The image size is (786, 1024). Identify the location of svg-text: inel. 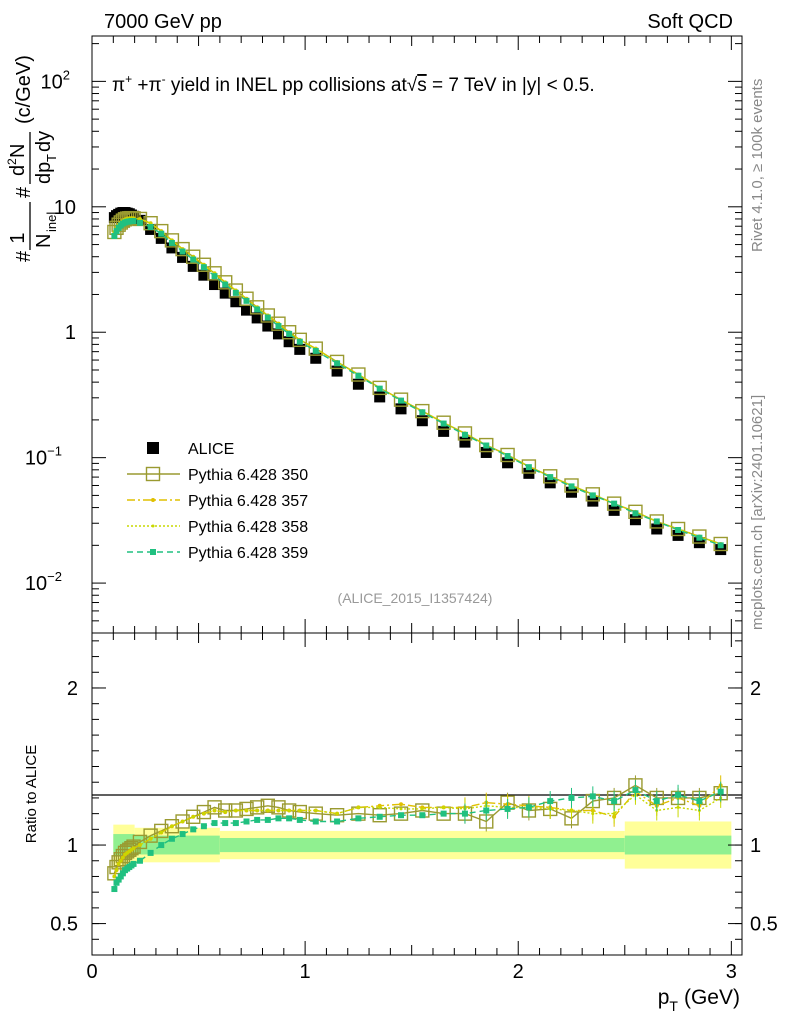
(51, 222).